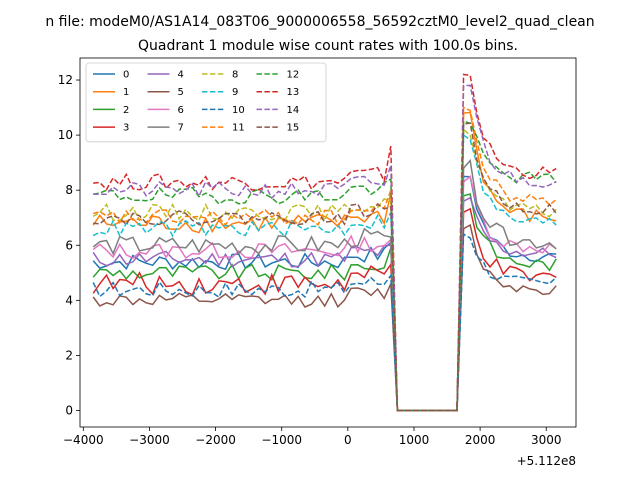  I want to click on legend-label-14: 14, so click(293, 110).